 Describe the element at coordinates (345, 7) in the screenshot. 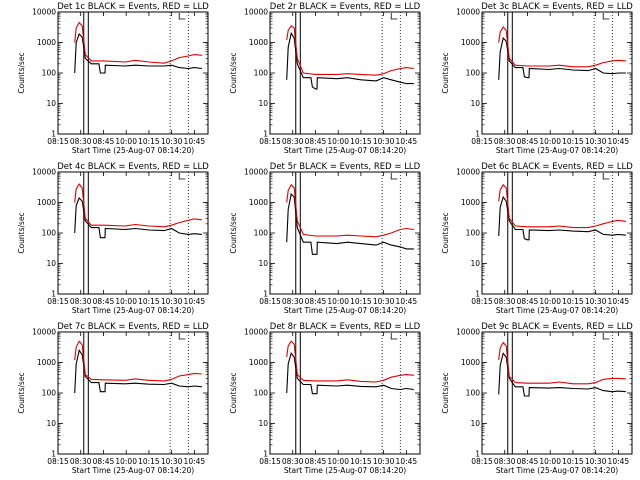

I see `panel-title: Det 2r BLACK = Events, RED = LLD` at that location.